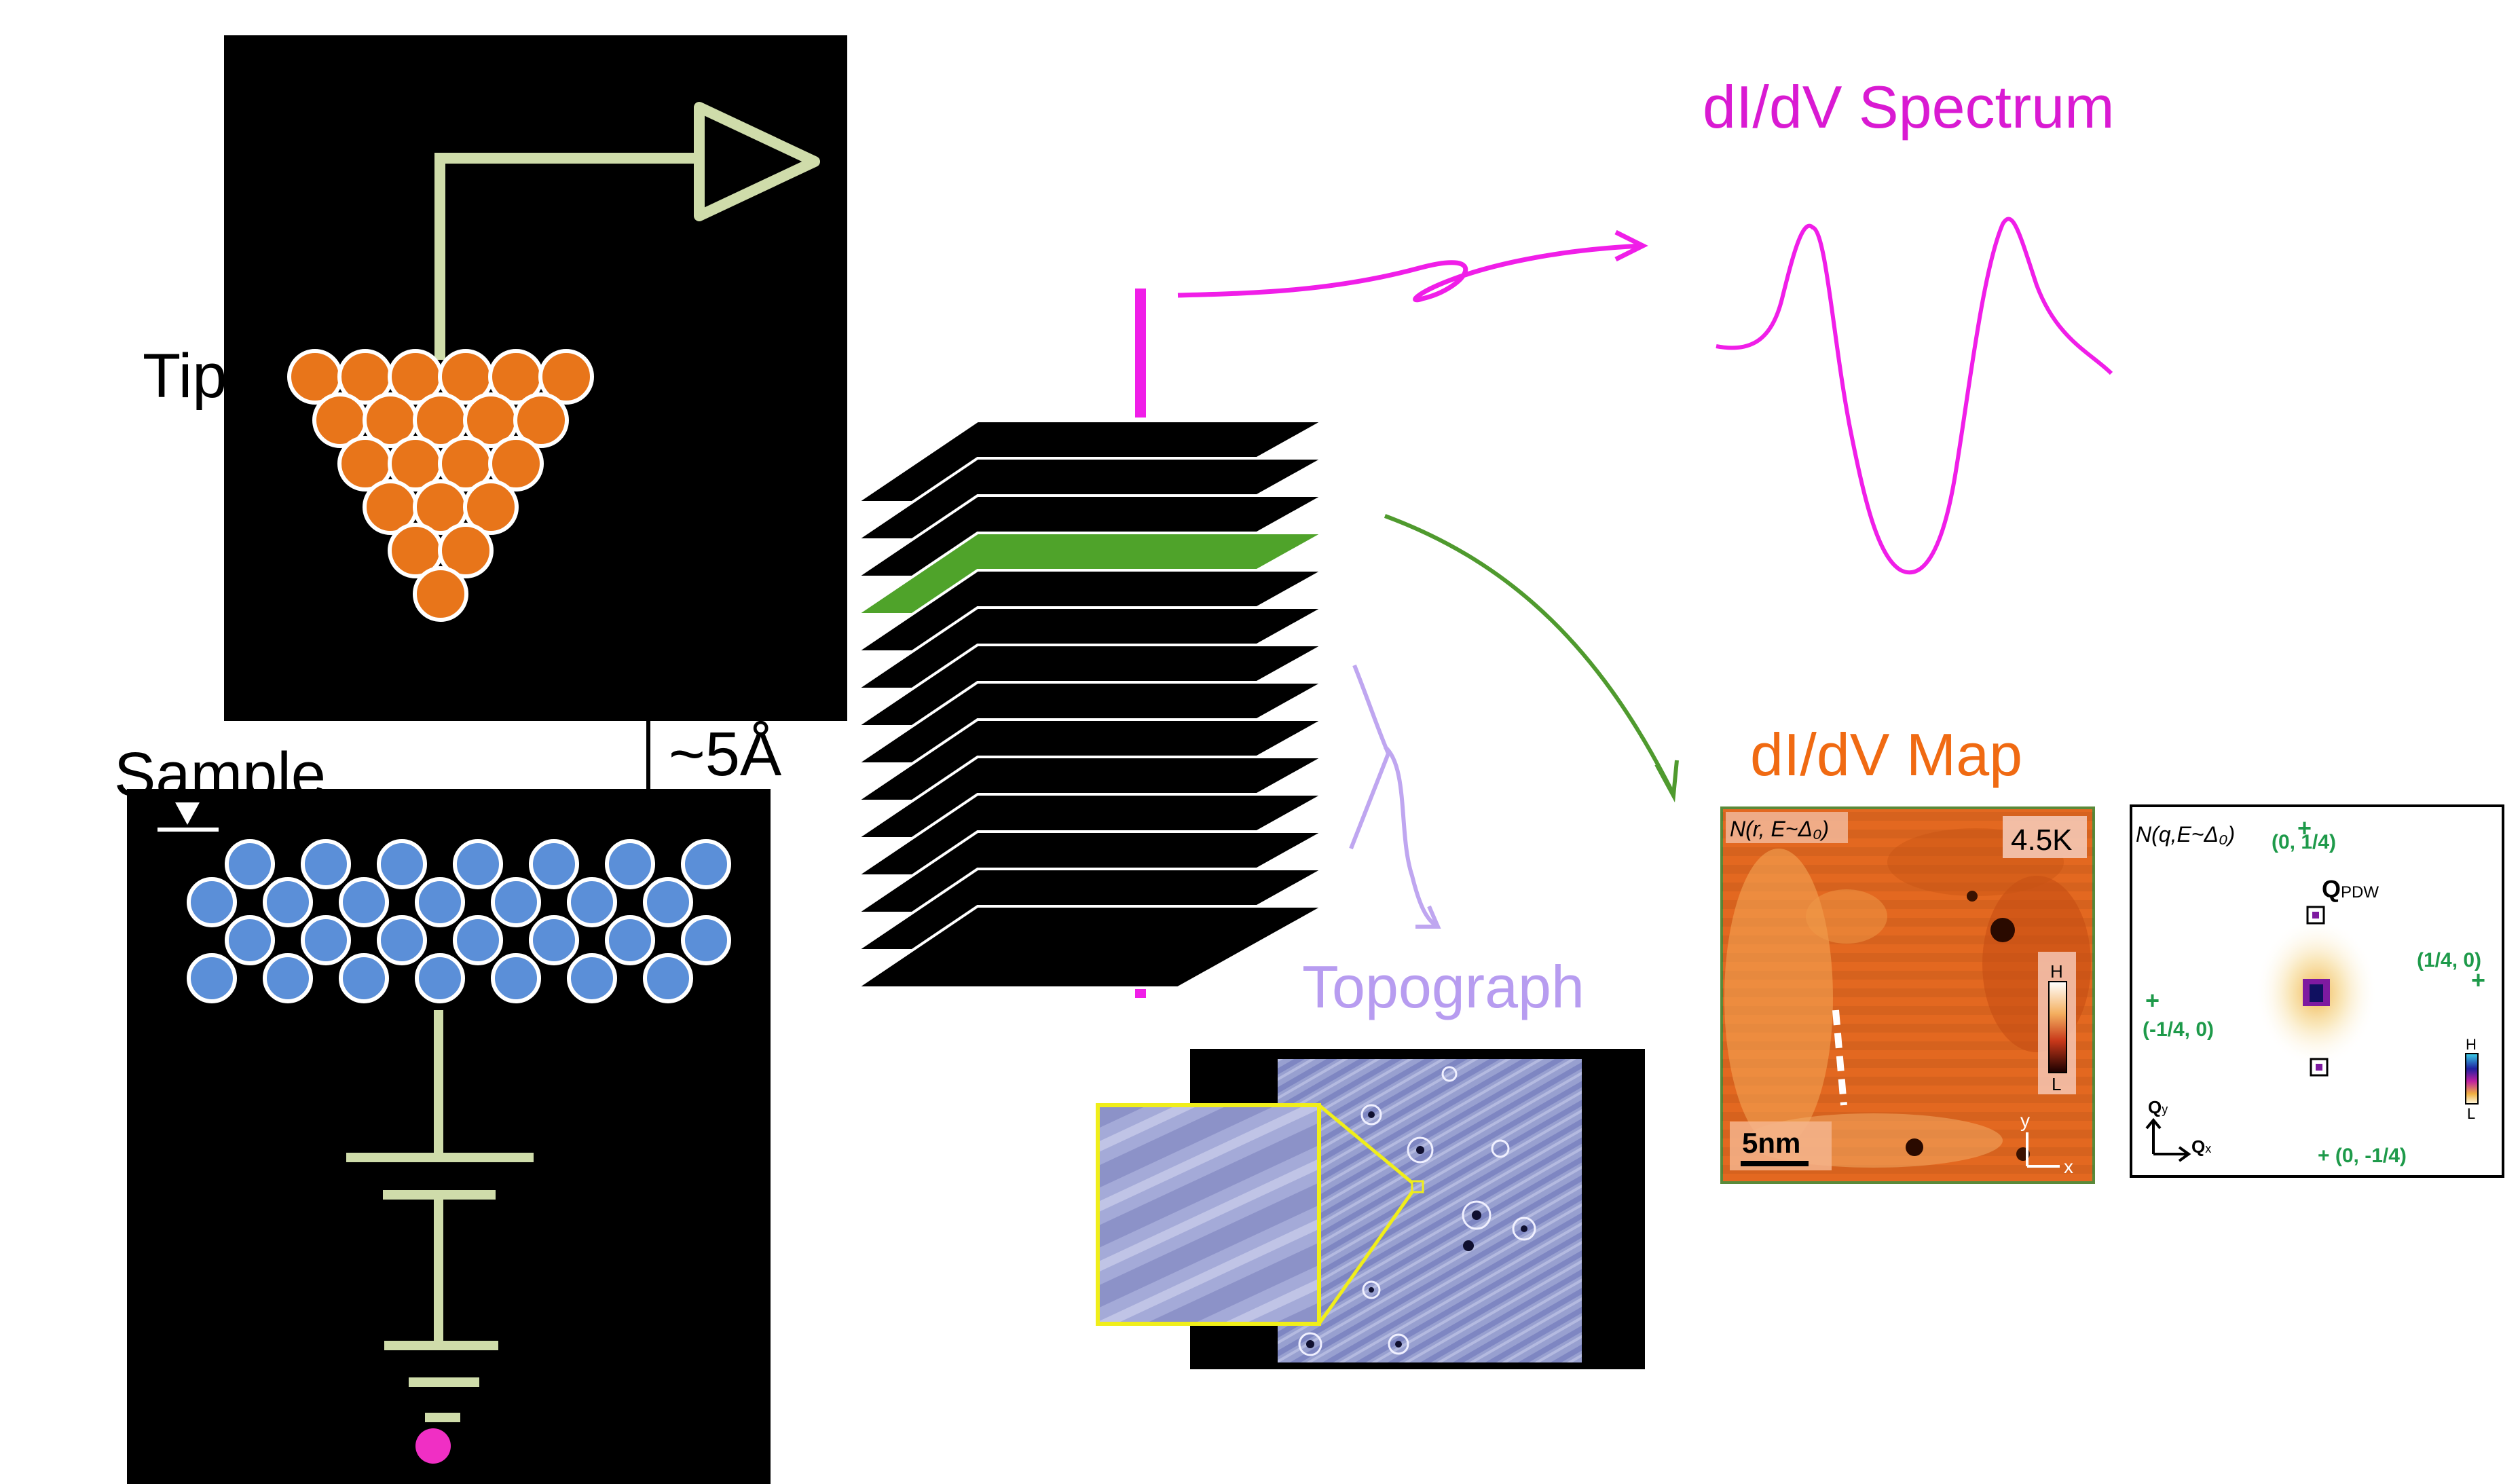 This screenshot has width=2520, height=1484. Describe the element at coordinates (1915, 396) in the screenshot. I see `spectrum-curve` at that location.